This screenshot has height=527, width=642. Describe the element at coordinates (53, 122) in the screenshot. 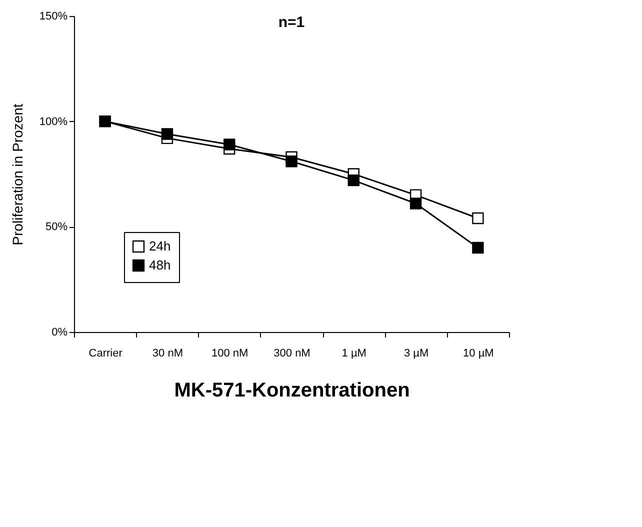

I see `y-tick-label: 100%` at that location.